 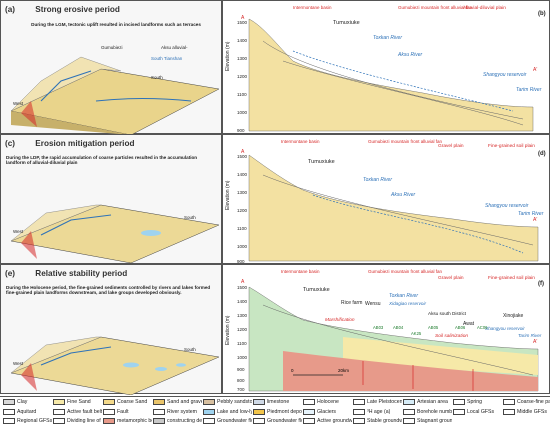 I want to click on profile-b-a: A, so click(x=243, y=18).